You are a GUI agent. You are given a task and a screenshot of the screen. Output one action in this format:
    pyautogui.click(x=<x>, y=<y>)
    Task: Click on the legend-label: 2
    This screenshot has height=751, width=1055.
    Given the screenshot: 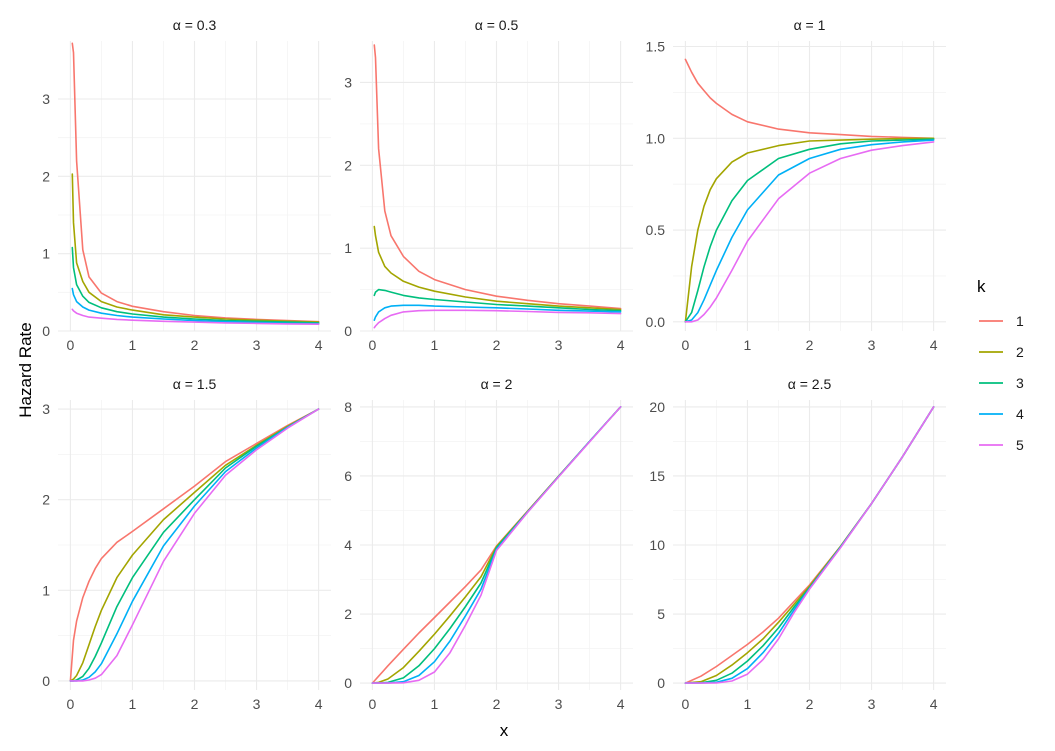 What is the action you would take?
    pyautogui.click(x=1020, y=352)
    